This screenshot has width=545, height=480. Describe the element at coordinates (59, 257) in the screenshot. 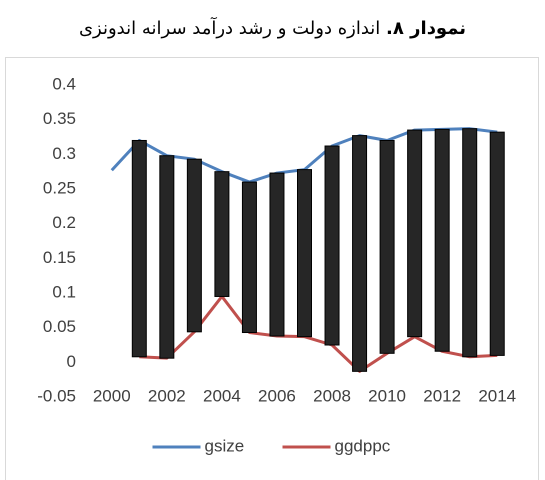

I see `y-tick-label: 0.15` at that location.